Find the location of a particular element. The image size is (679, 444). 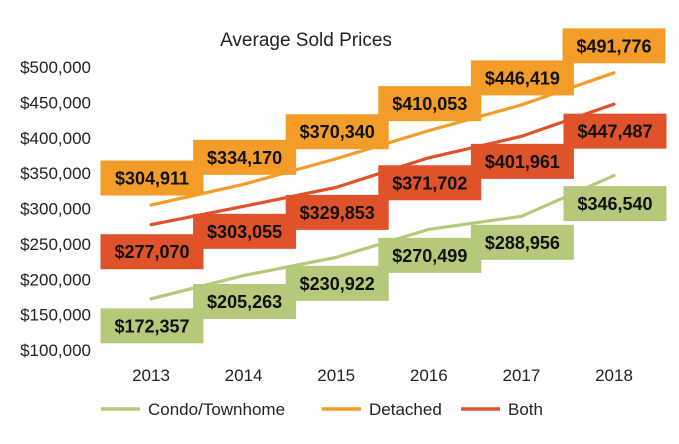

data-label: $370,340 is located at coordinates (337, 132).